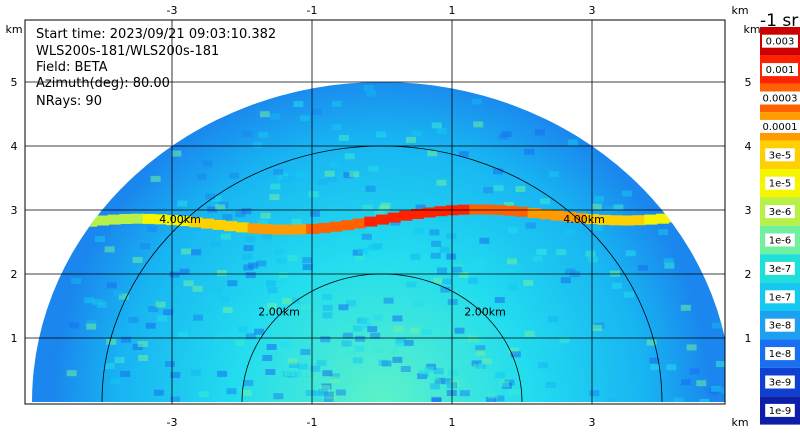 Image resolution: width=800 pixels, height=435 pixels. What do you see at coordinates (780, 241) in the screenshot?
I see `colorbar-label: 1e-6` at bounding box center [780, 241].